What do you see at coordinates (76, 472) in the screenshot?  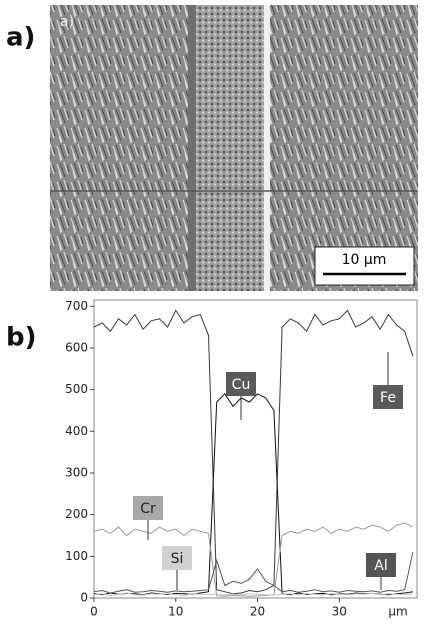 I see `y-tick-label: 300` at bounding box center [76, 472].